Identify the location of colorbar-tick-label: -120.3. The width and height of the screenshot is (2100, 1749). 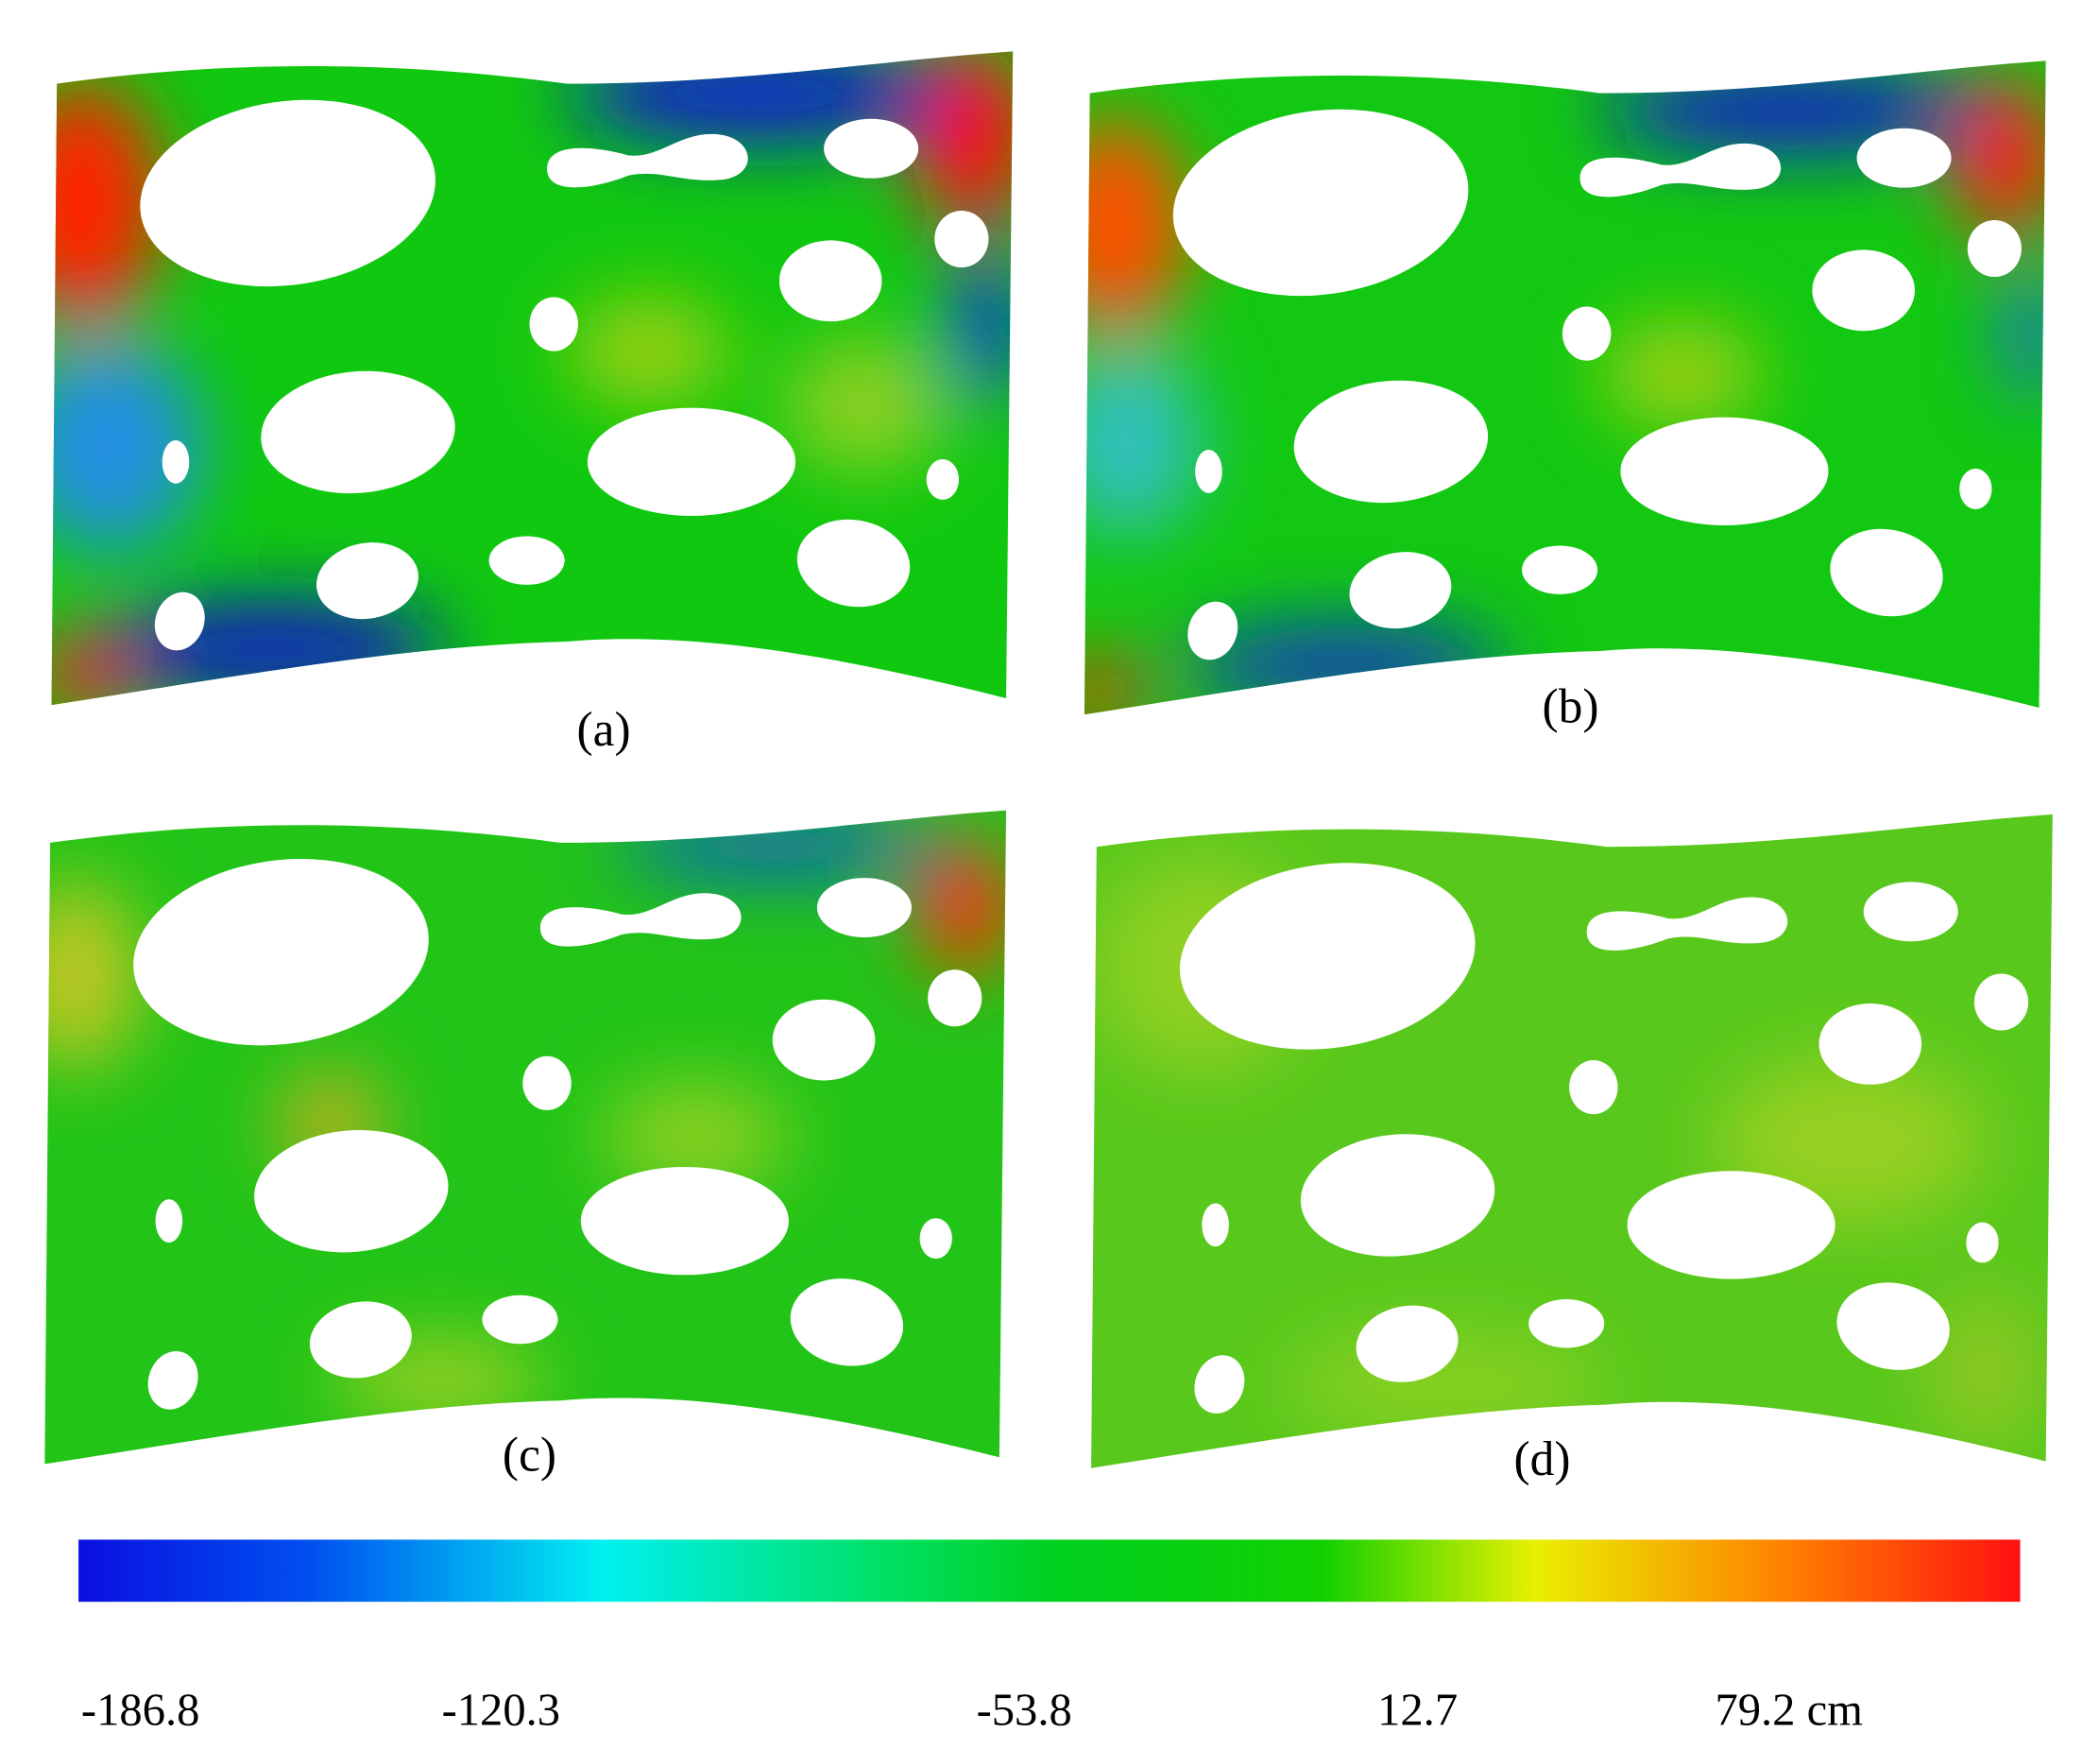
(501, 1709).